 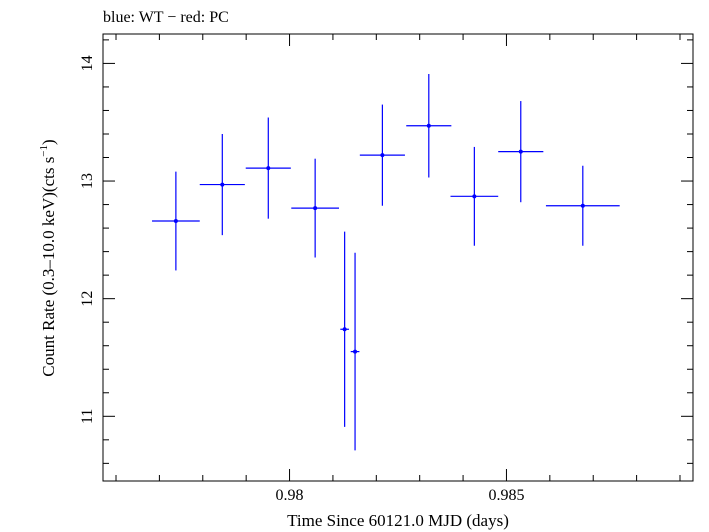 I want to click on y-axis-label: Count Rate (0.3–10.0 keV)(cts s−1), so click(x=48, y=257).